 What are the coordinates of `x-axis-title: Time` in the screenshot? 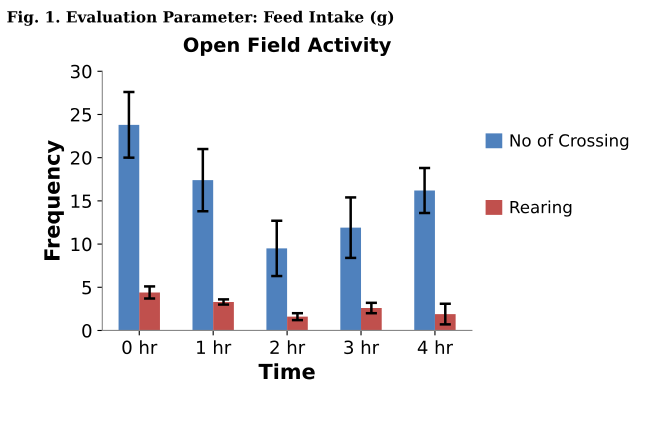 It's located at (286, 371).